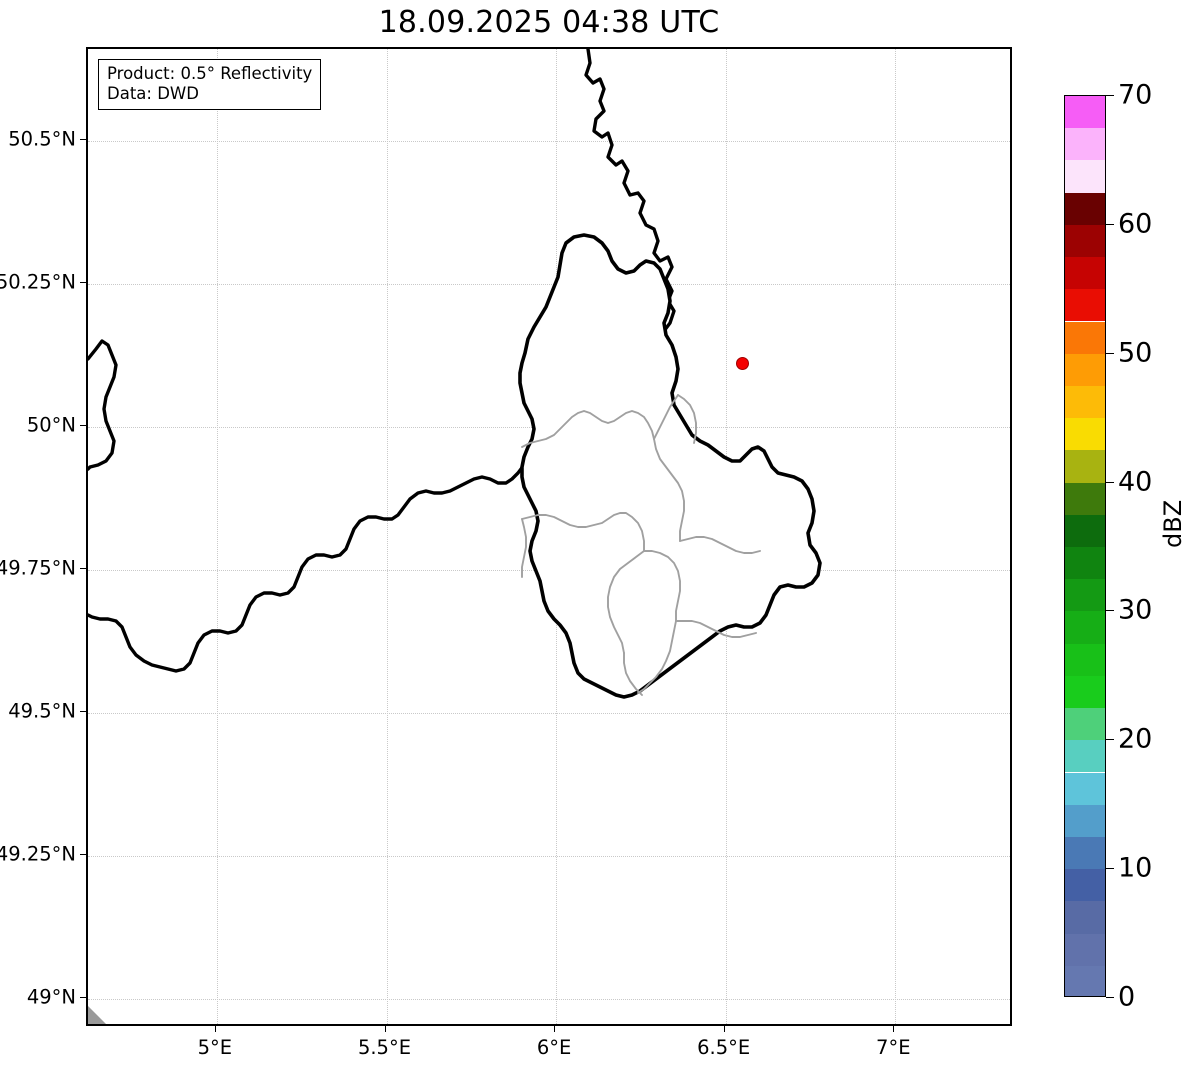 This screenshot has height=1081, width=1202. I want to click on internal-boundary-group, so click(641, 545).